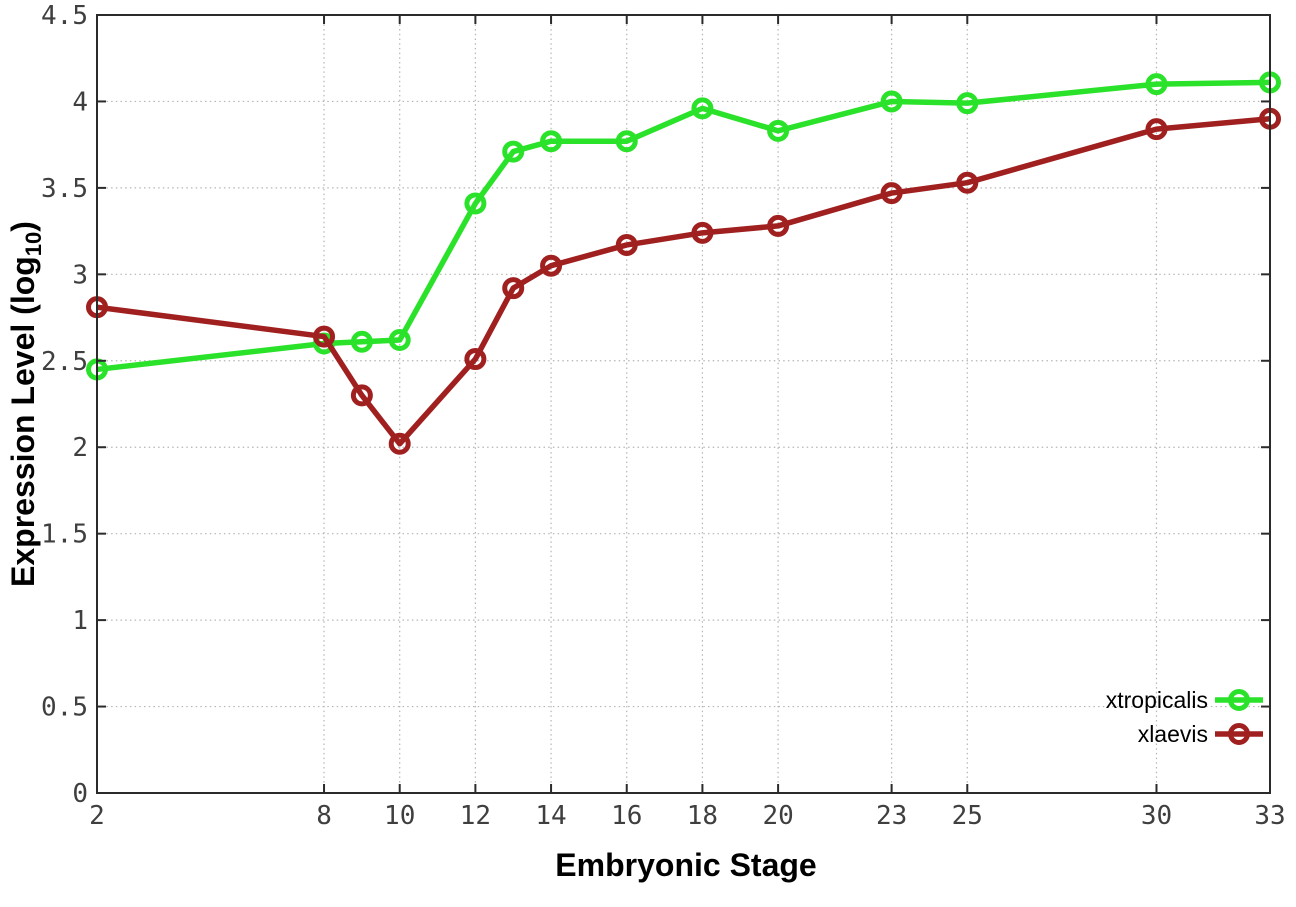 The width and height of the screenshot is (1296, 907). What do you see at coordinates (475, 816) in the screenshot?
I see `x-tick-label: 12` at bounding box center [475, 816].